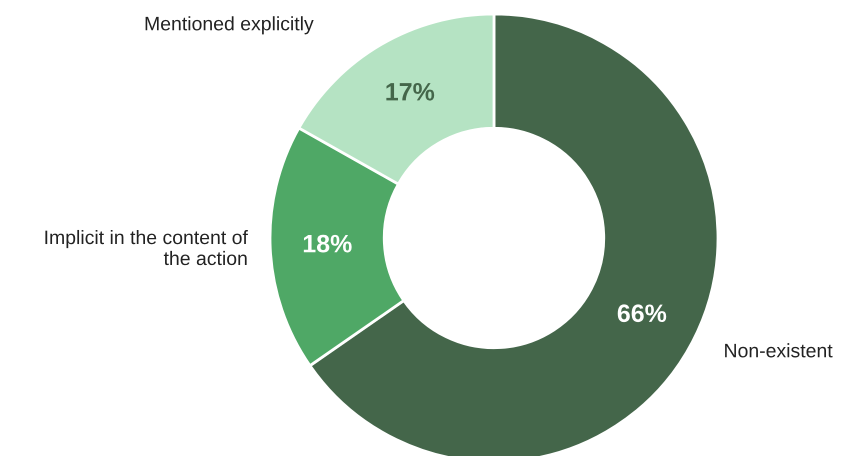  I want to click on slice-label: Implicit in the content of the action, so click(146, 248).